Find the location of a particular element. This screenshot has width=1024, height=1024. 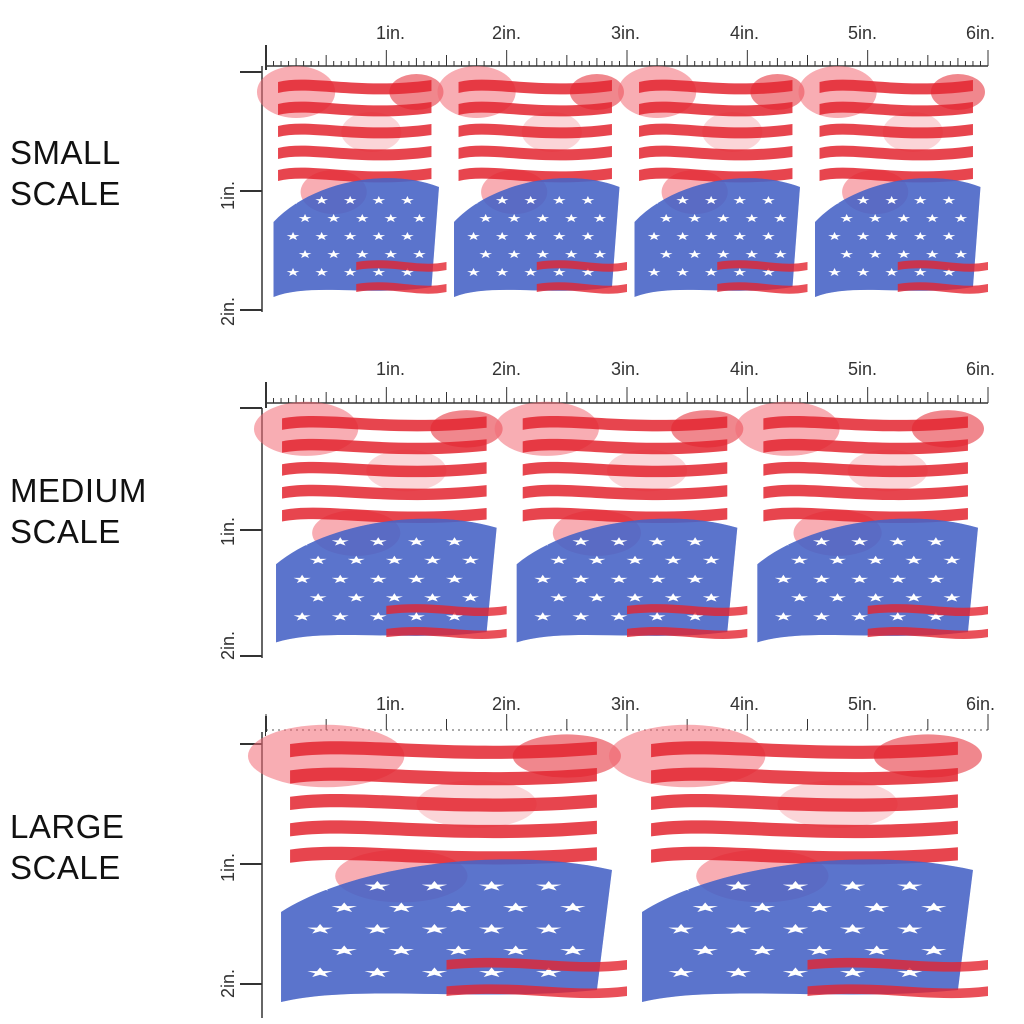

ruler-v-label: 1in. is located at coordinates (228, 531).